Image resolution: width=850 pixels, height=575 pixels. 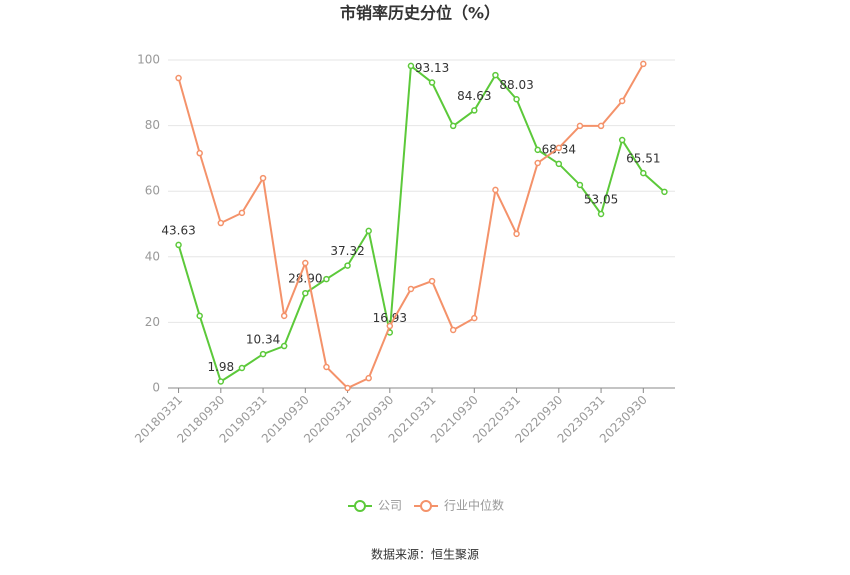 I want to click on y-tick-label: 60, so click(x=152, y=191).